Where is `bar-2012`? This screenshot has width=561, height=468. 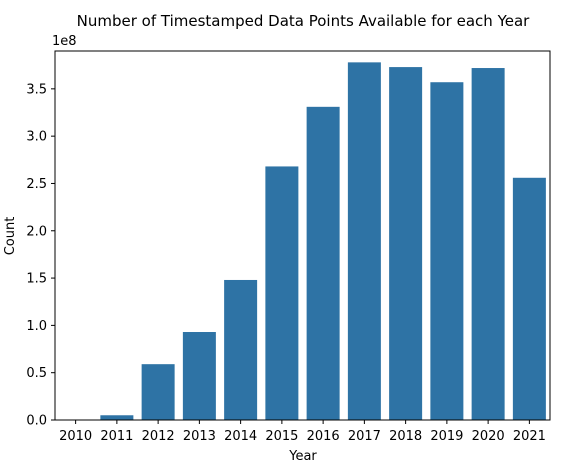 bar-2012 is located at coordinates (158, 392).